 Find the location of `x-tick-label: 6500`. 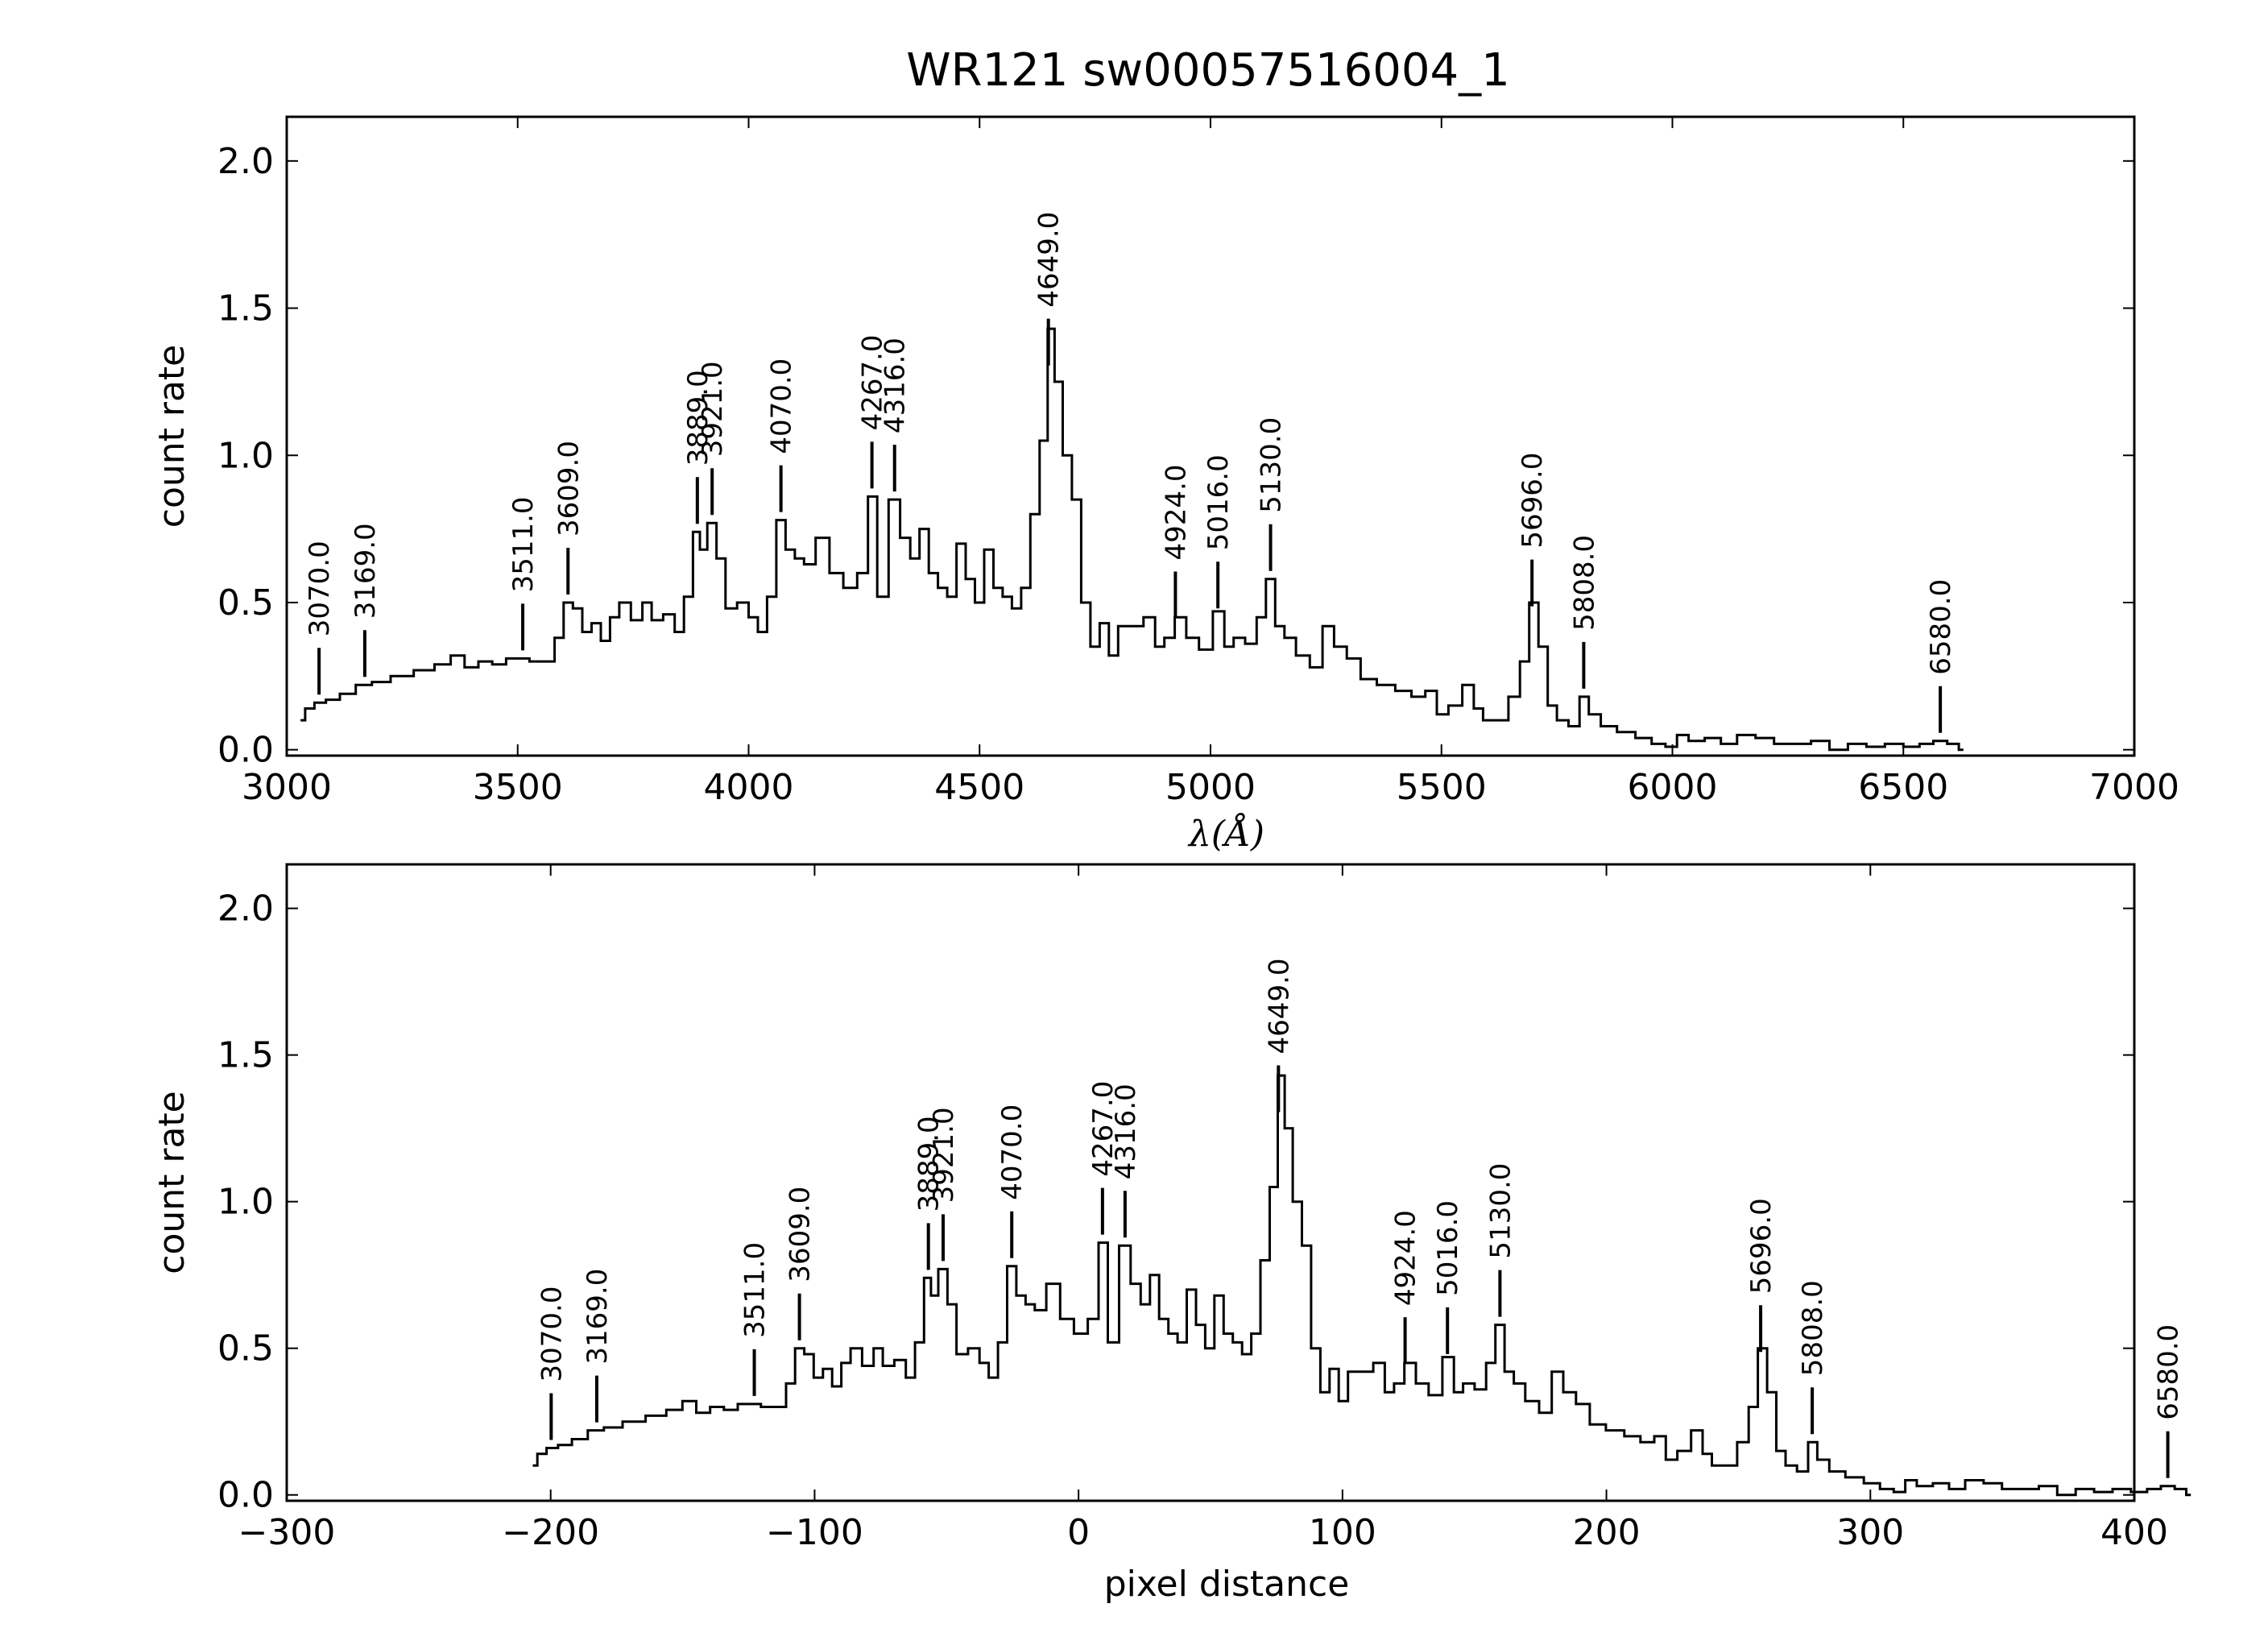

x-tick-label: 6500 is located at coordinates (1903, 787).